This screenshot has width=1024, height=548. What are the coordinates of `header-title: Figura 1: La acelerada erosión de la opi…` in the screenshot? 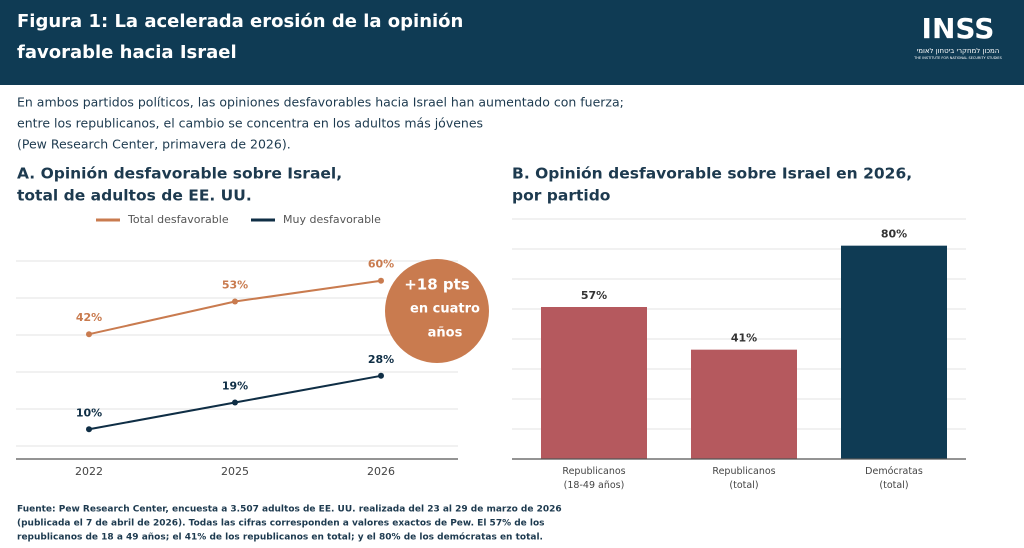 It's located at (240, 21).